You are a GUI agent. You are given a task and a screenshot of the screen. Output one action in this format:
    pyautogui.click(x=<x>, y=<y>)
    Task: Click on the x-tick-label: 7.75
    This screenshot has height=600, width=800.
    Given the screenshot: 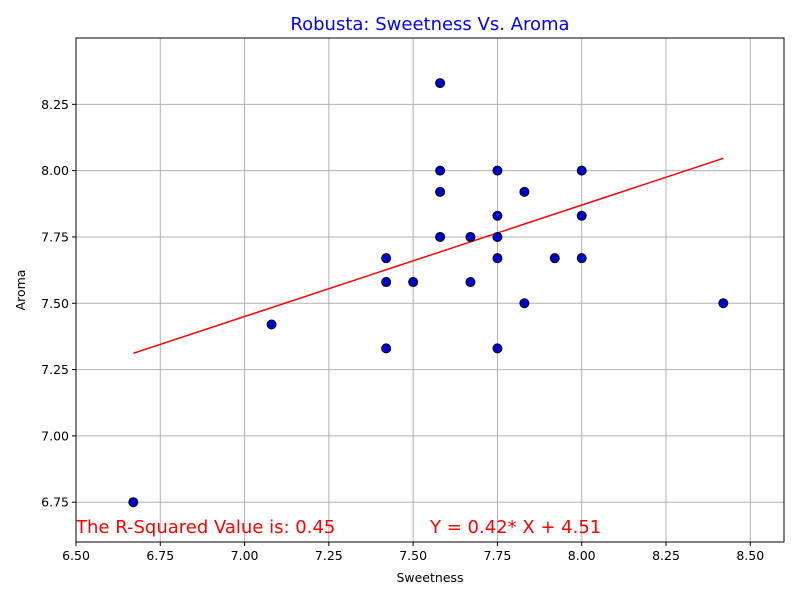 What is the action you would take?
    pyautogui.click(x=498, y=555)
    